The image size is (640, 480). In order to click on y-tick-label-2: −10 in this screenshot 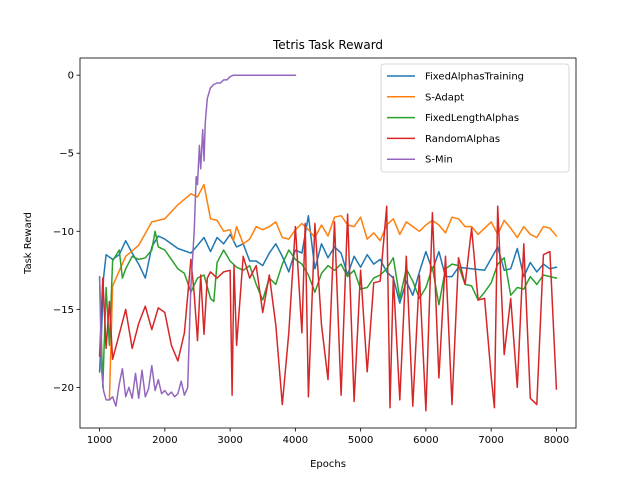, I will do `click(63, 232)`.